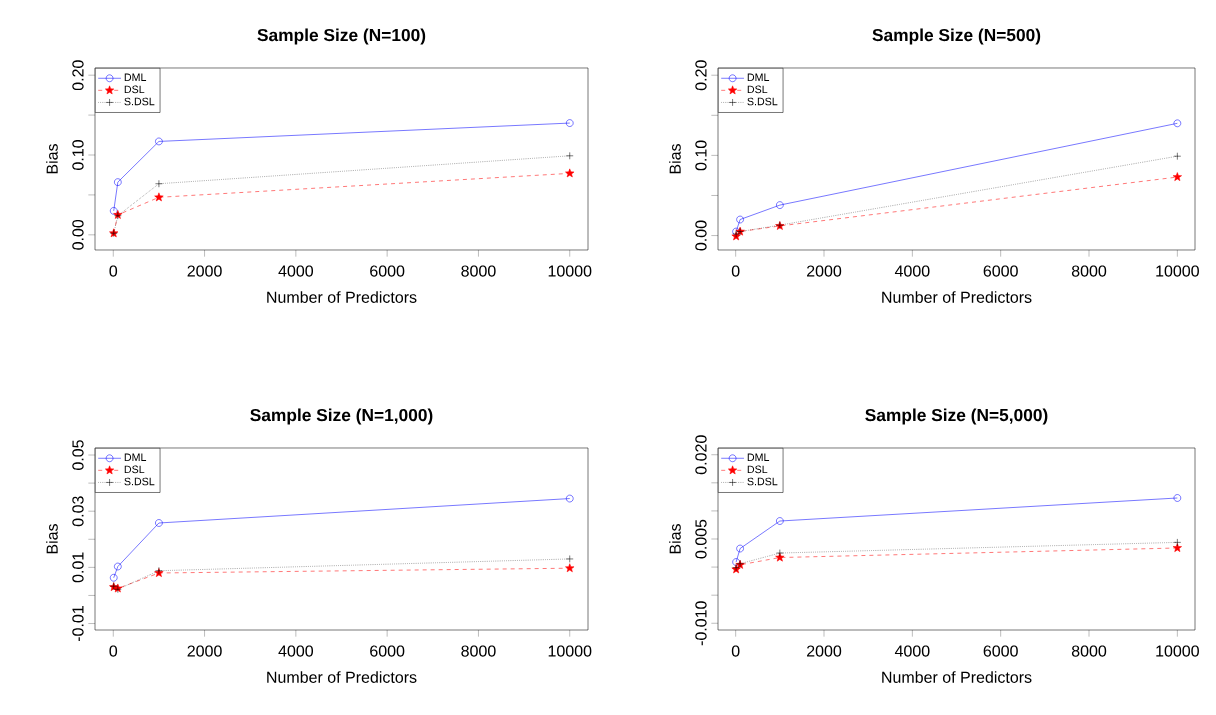 This screenshot has height=715, width=1216. What do you see at coordinates (341, 36) in the screenshot?
I see `chart-title: Sample Size (N=100)` at bounding box center [341, 36].